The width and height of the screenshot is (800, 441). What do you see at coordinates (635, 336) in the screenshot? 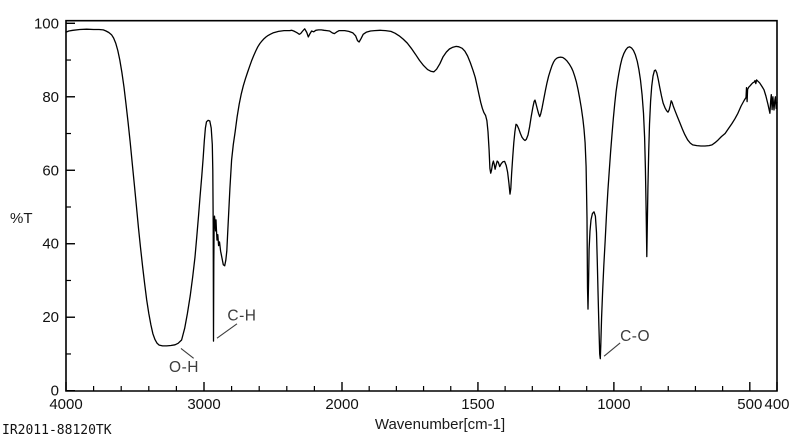
I see `annotation-label-c-o: C-O` at bounding box center [635, 336].